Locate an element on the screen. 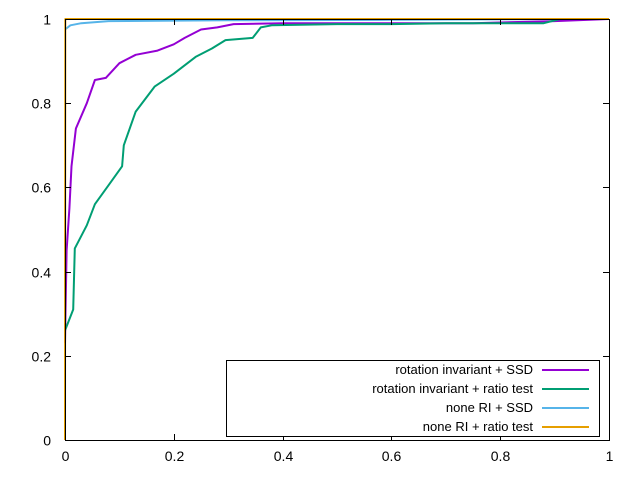 Image resolution: width=640 pixels, height=480 pixels. y-tick-label: 0.4 is located at coordinates (42, 273).